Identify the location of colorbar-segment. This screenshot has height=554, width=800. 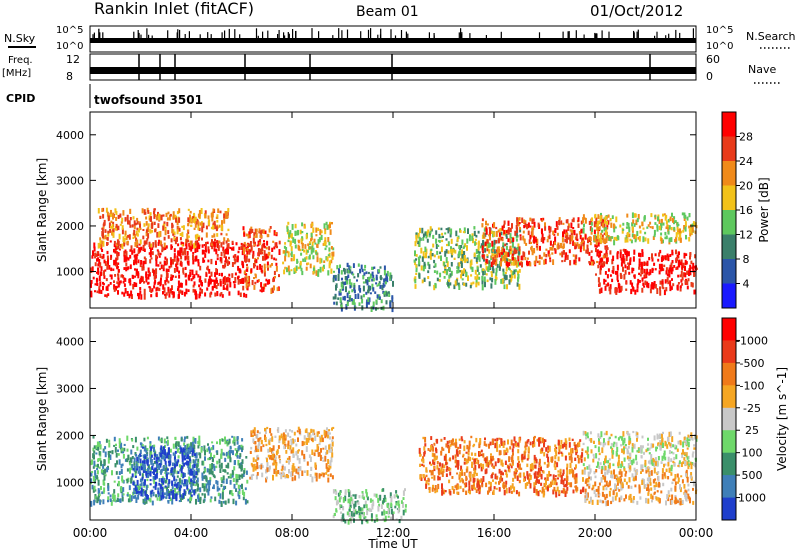
(729, 222).